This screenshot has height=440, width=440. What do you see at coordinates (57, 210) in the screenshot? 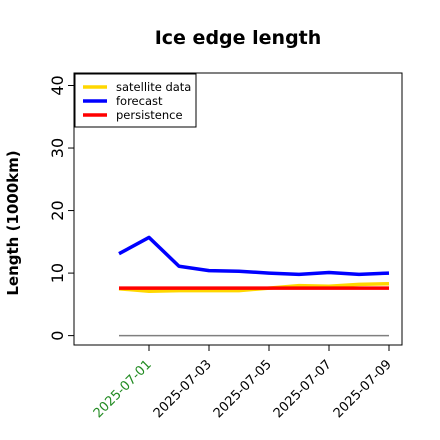
I see `y-tick-label-20: 20` at bounding box center [57, 210].